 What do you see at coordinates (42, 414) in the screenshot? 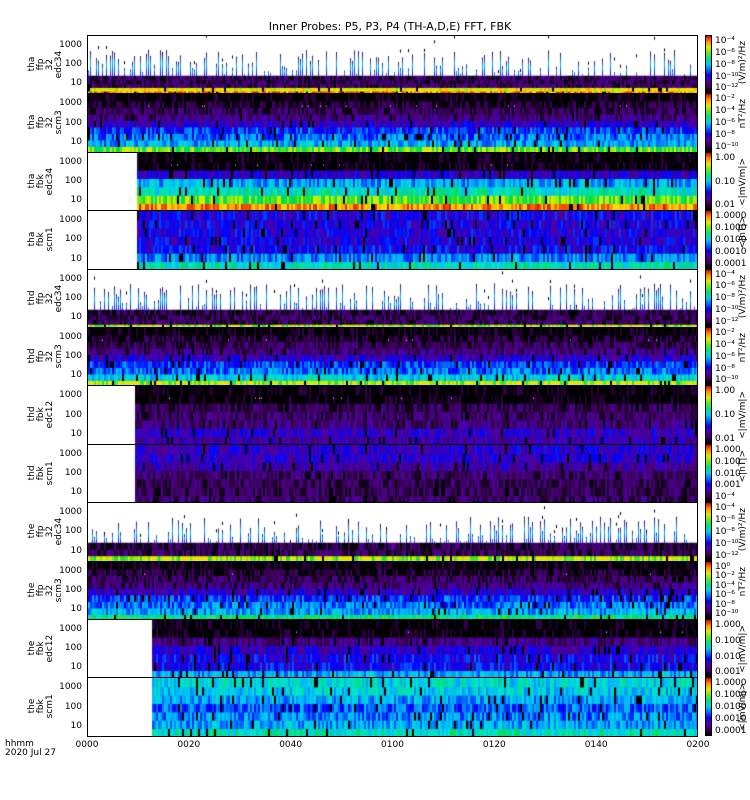
I see `panel-label: thd fbk edc12` at bounding box center [42, 414].